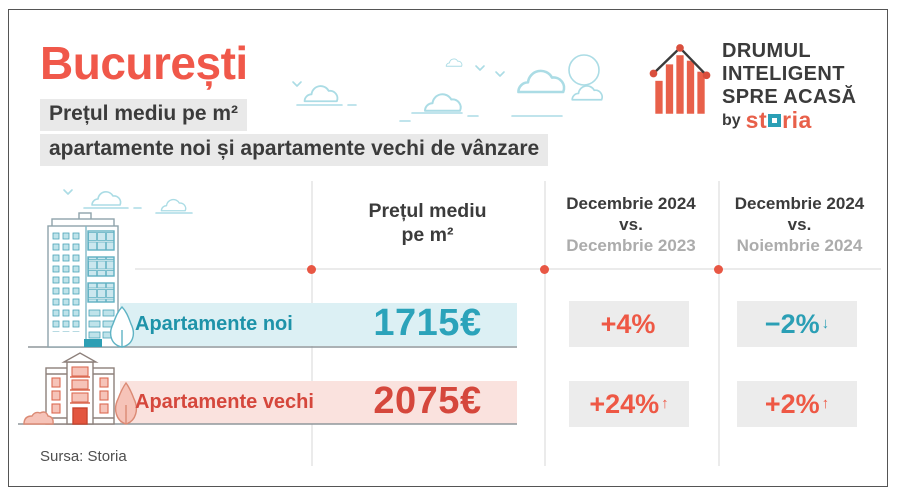 This screenshot has width=900, height=498. Describe the element at coordinates (624, 403) in the screenshot. I see `yoy-change-value-old: +24%` at that location.